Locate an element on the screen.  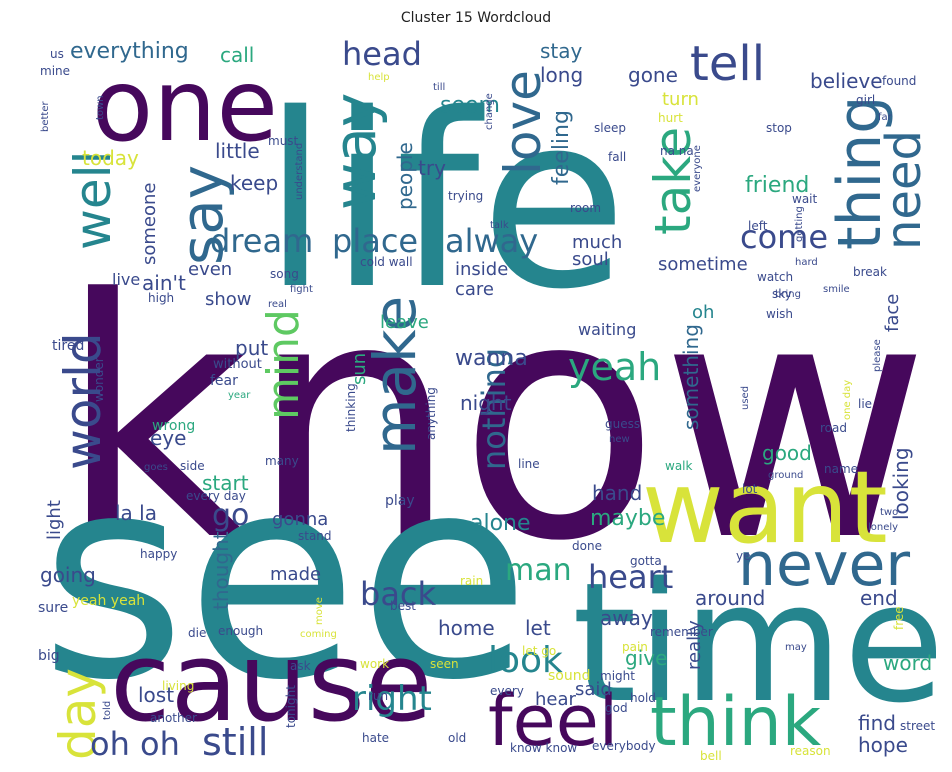
cloud-word-today: today is located at coordinates (110, 158).